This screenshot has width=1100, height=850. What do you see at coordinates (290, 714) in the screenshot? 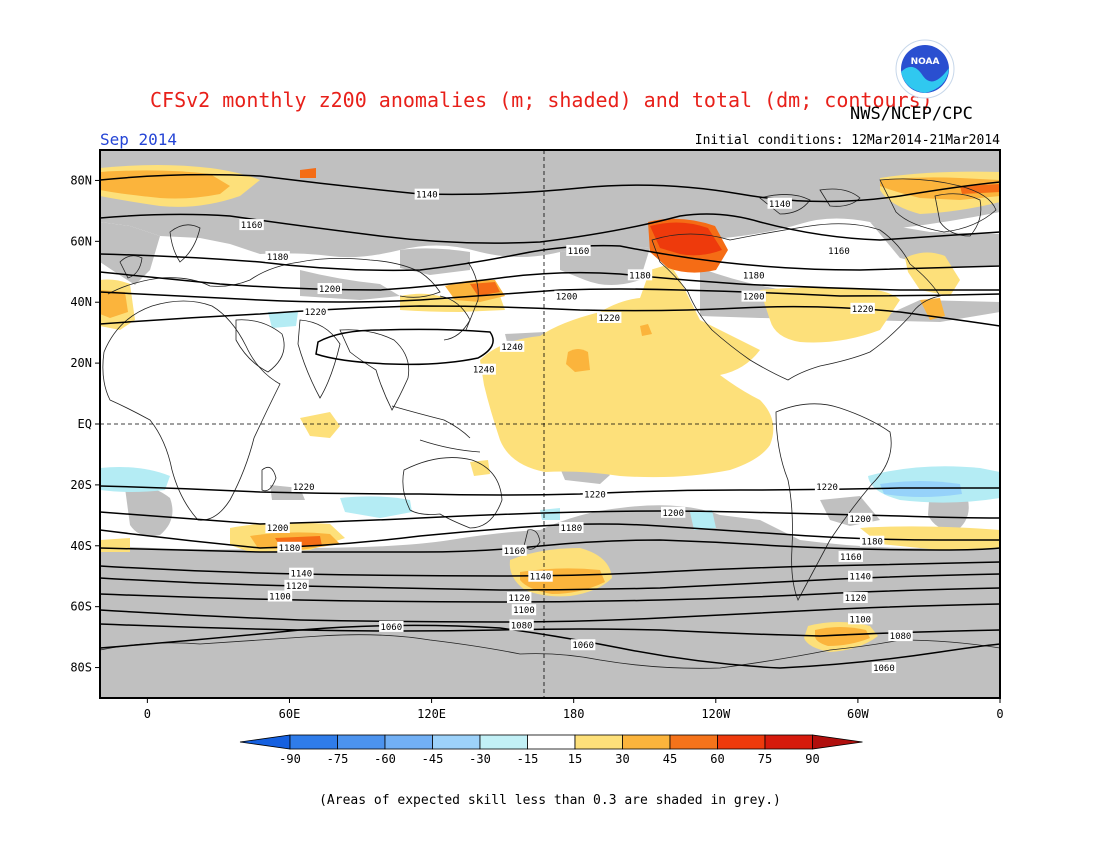
I see `lon-label: 60E` at bounding box center [290, 714].